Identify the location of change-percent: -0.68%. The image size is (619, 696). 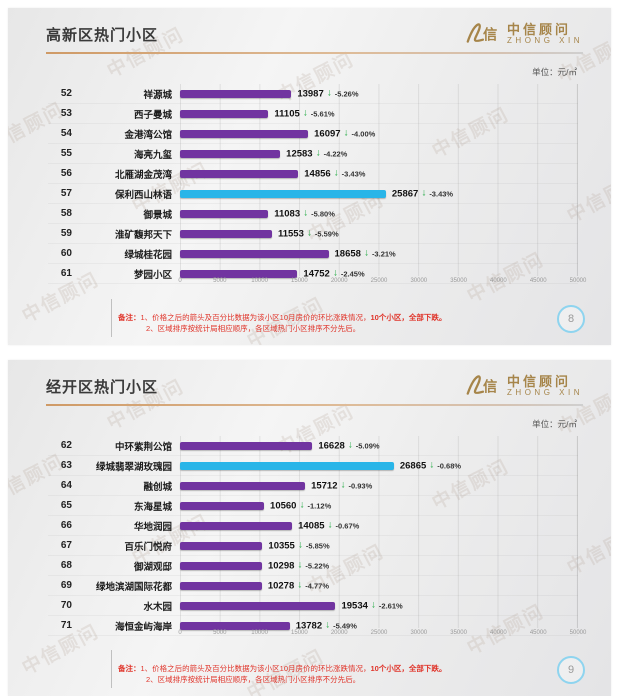
(449, 465).